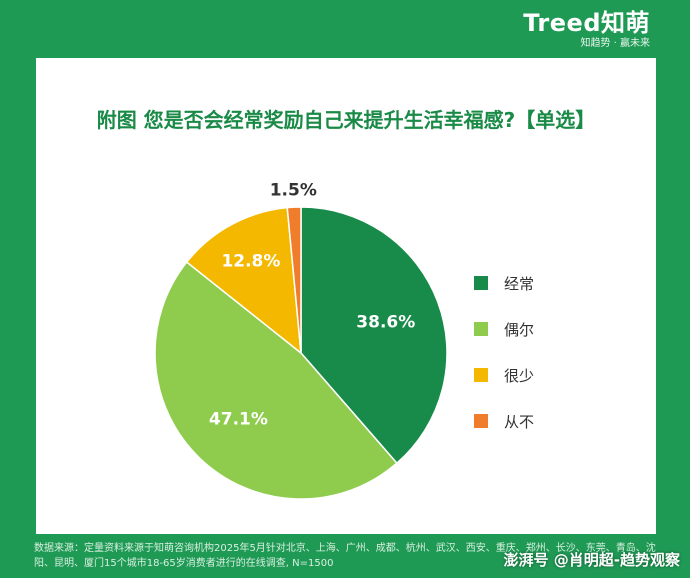  I want to click on brand: Treed知萌 知趋势 · 赢未来, so click(586, 29).